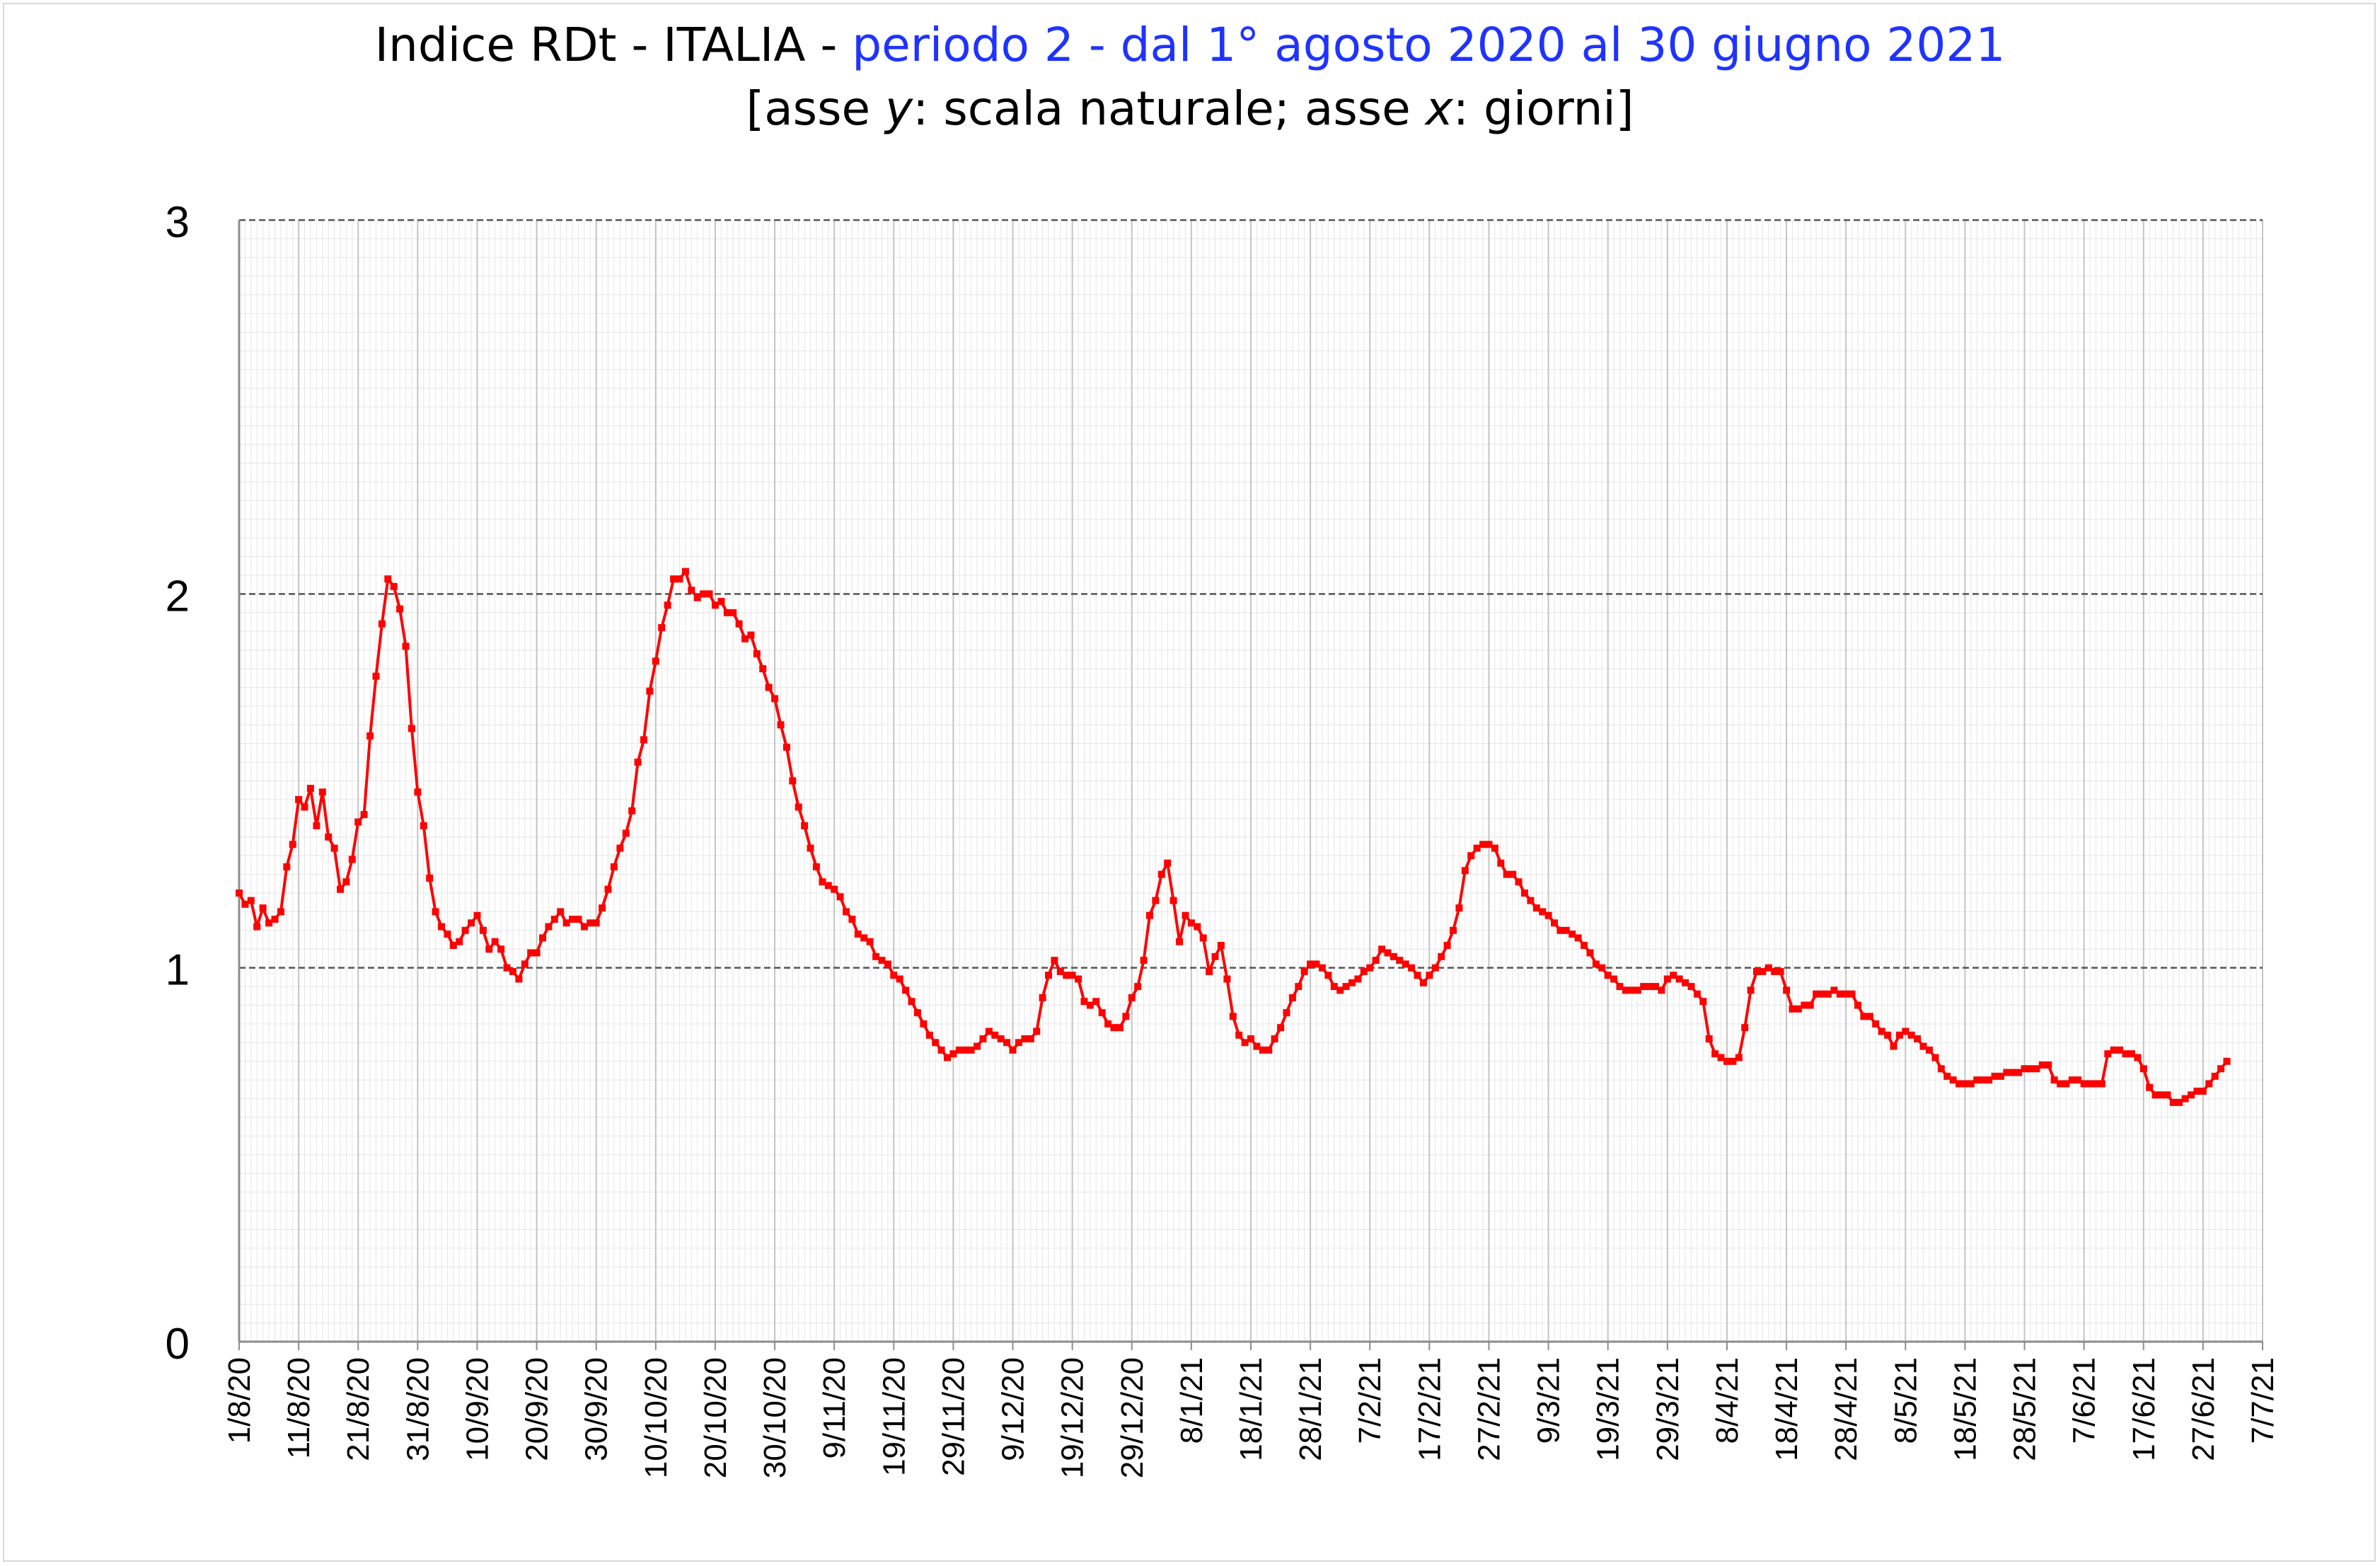  What do you see at coordinates (613, 45) in the screenshot?
I see `chart-title-main: Indice RDt - ITALIA -` at bounding box center [613, 45].